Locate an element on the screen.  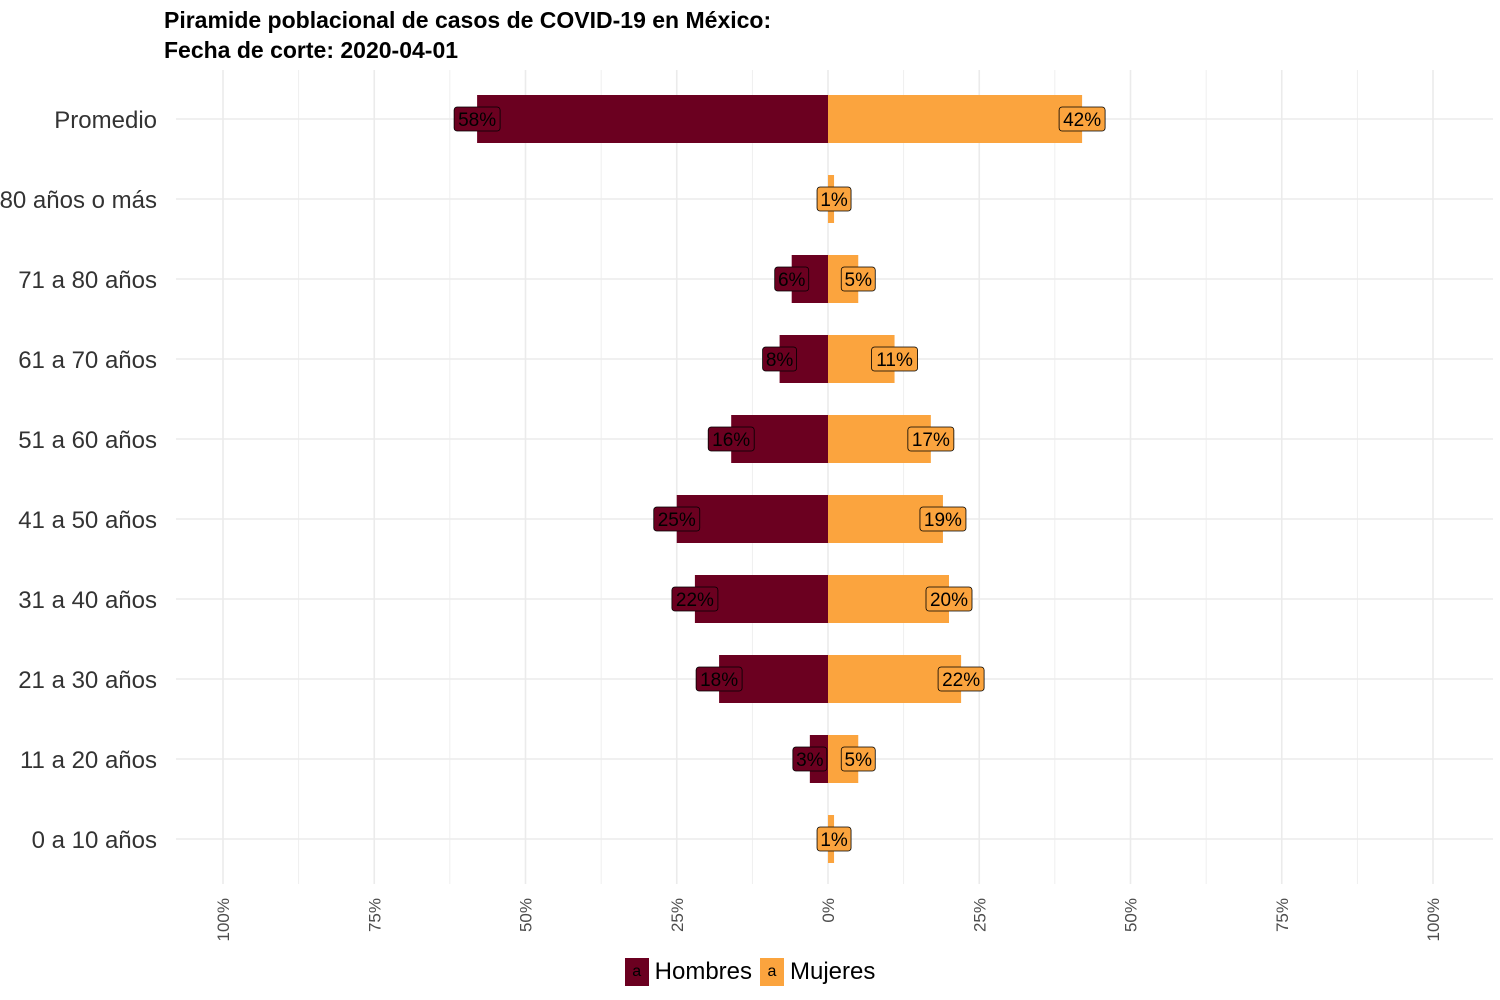
data-label-hombres-text: 25% is located at coordinates (677, 520).